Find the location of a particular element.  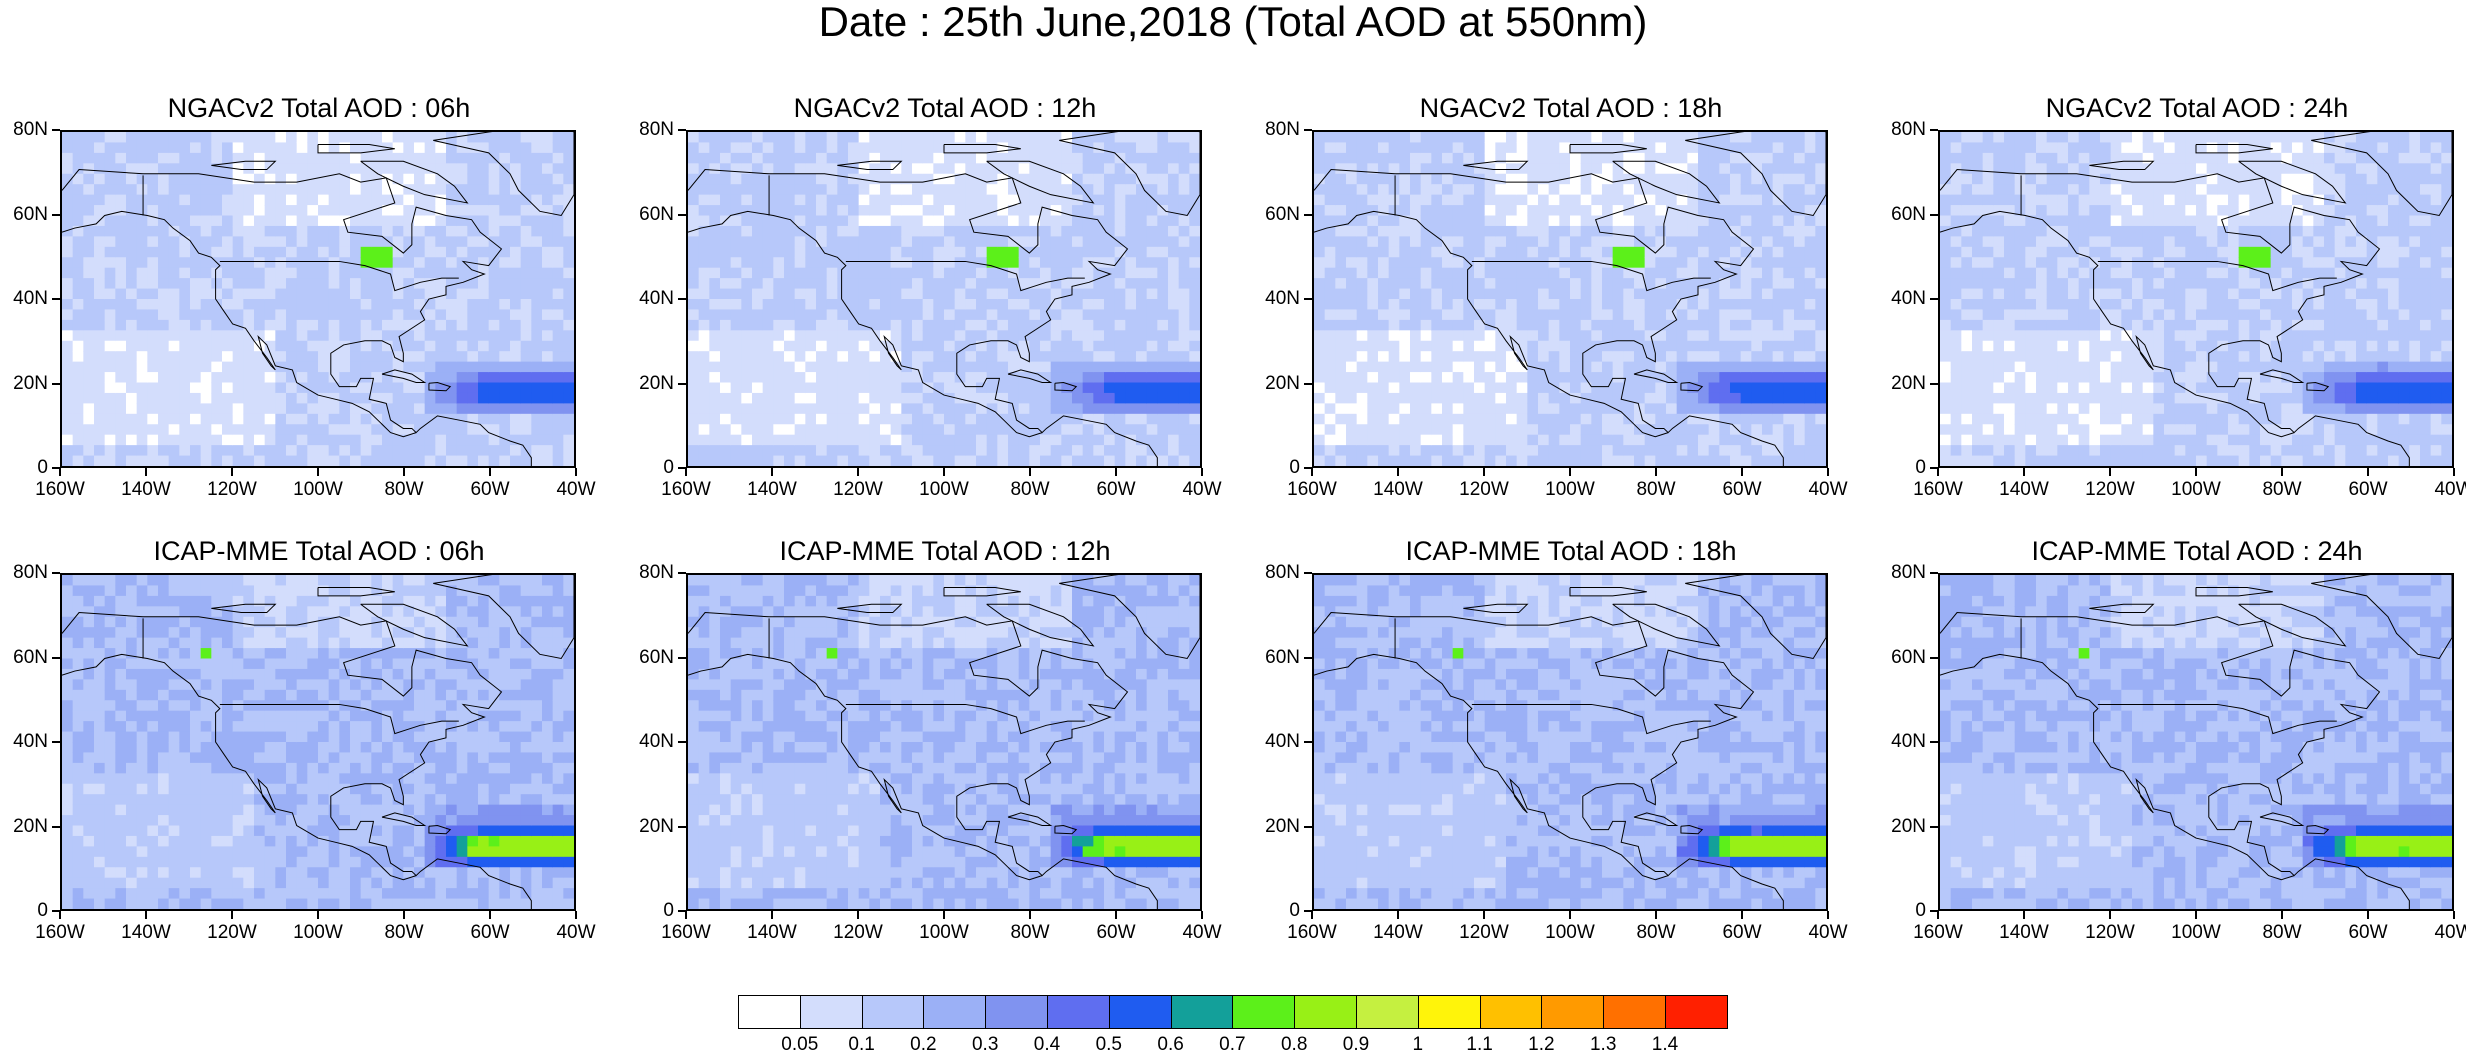

colorbar-label: 1 is located at coordinates (1418, 1044).